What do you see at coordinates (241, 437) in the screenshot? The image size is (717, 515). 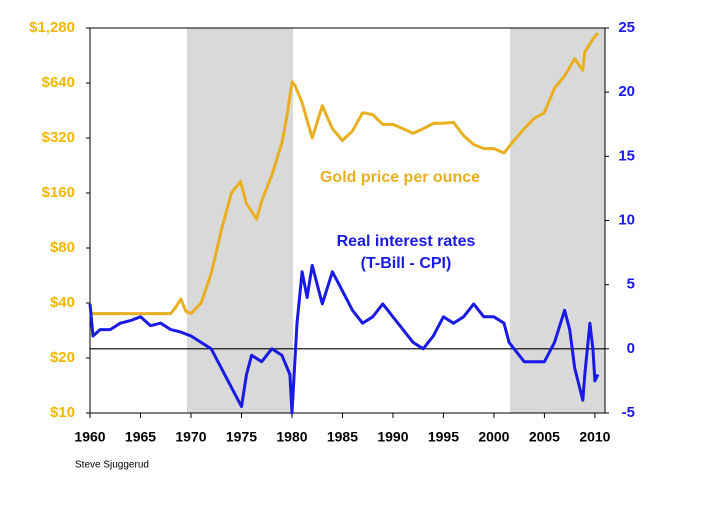 I see `x-tick-label: 1975` at bounding box center [241, 437].